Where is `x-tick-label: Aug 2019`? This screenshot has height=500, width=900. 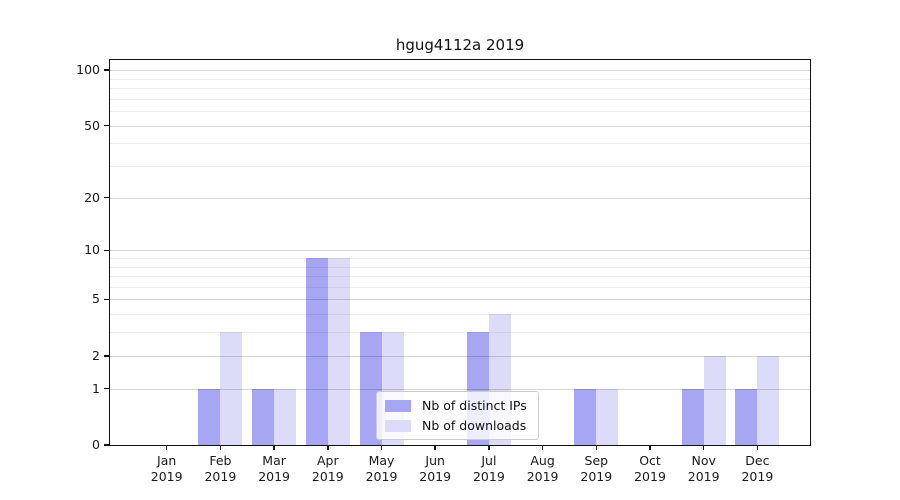 x-tick-label: Aug 2019 is located at coordinates (542, 468).